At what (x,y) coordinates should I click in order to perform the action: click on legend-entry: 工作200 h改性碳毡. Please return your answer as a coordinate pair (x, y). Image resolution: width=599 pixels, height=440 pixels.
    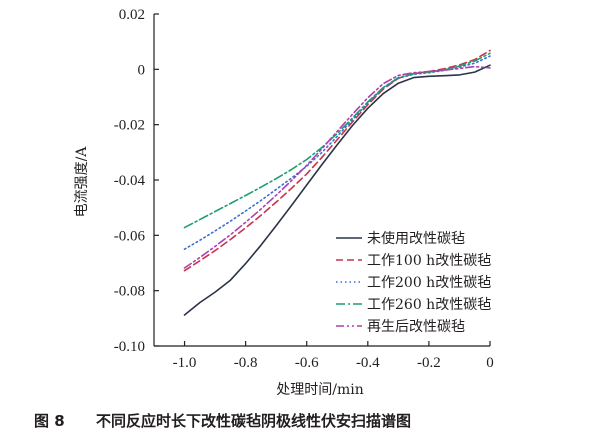
    Looking at the image, I should click on (429, 283).